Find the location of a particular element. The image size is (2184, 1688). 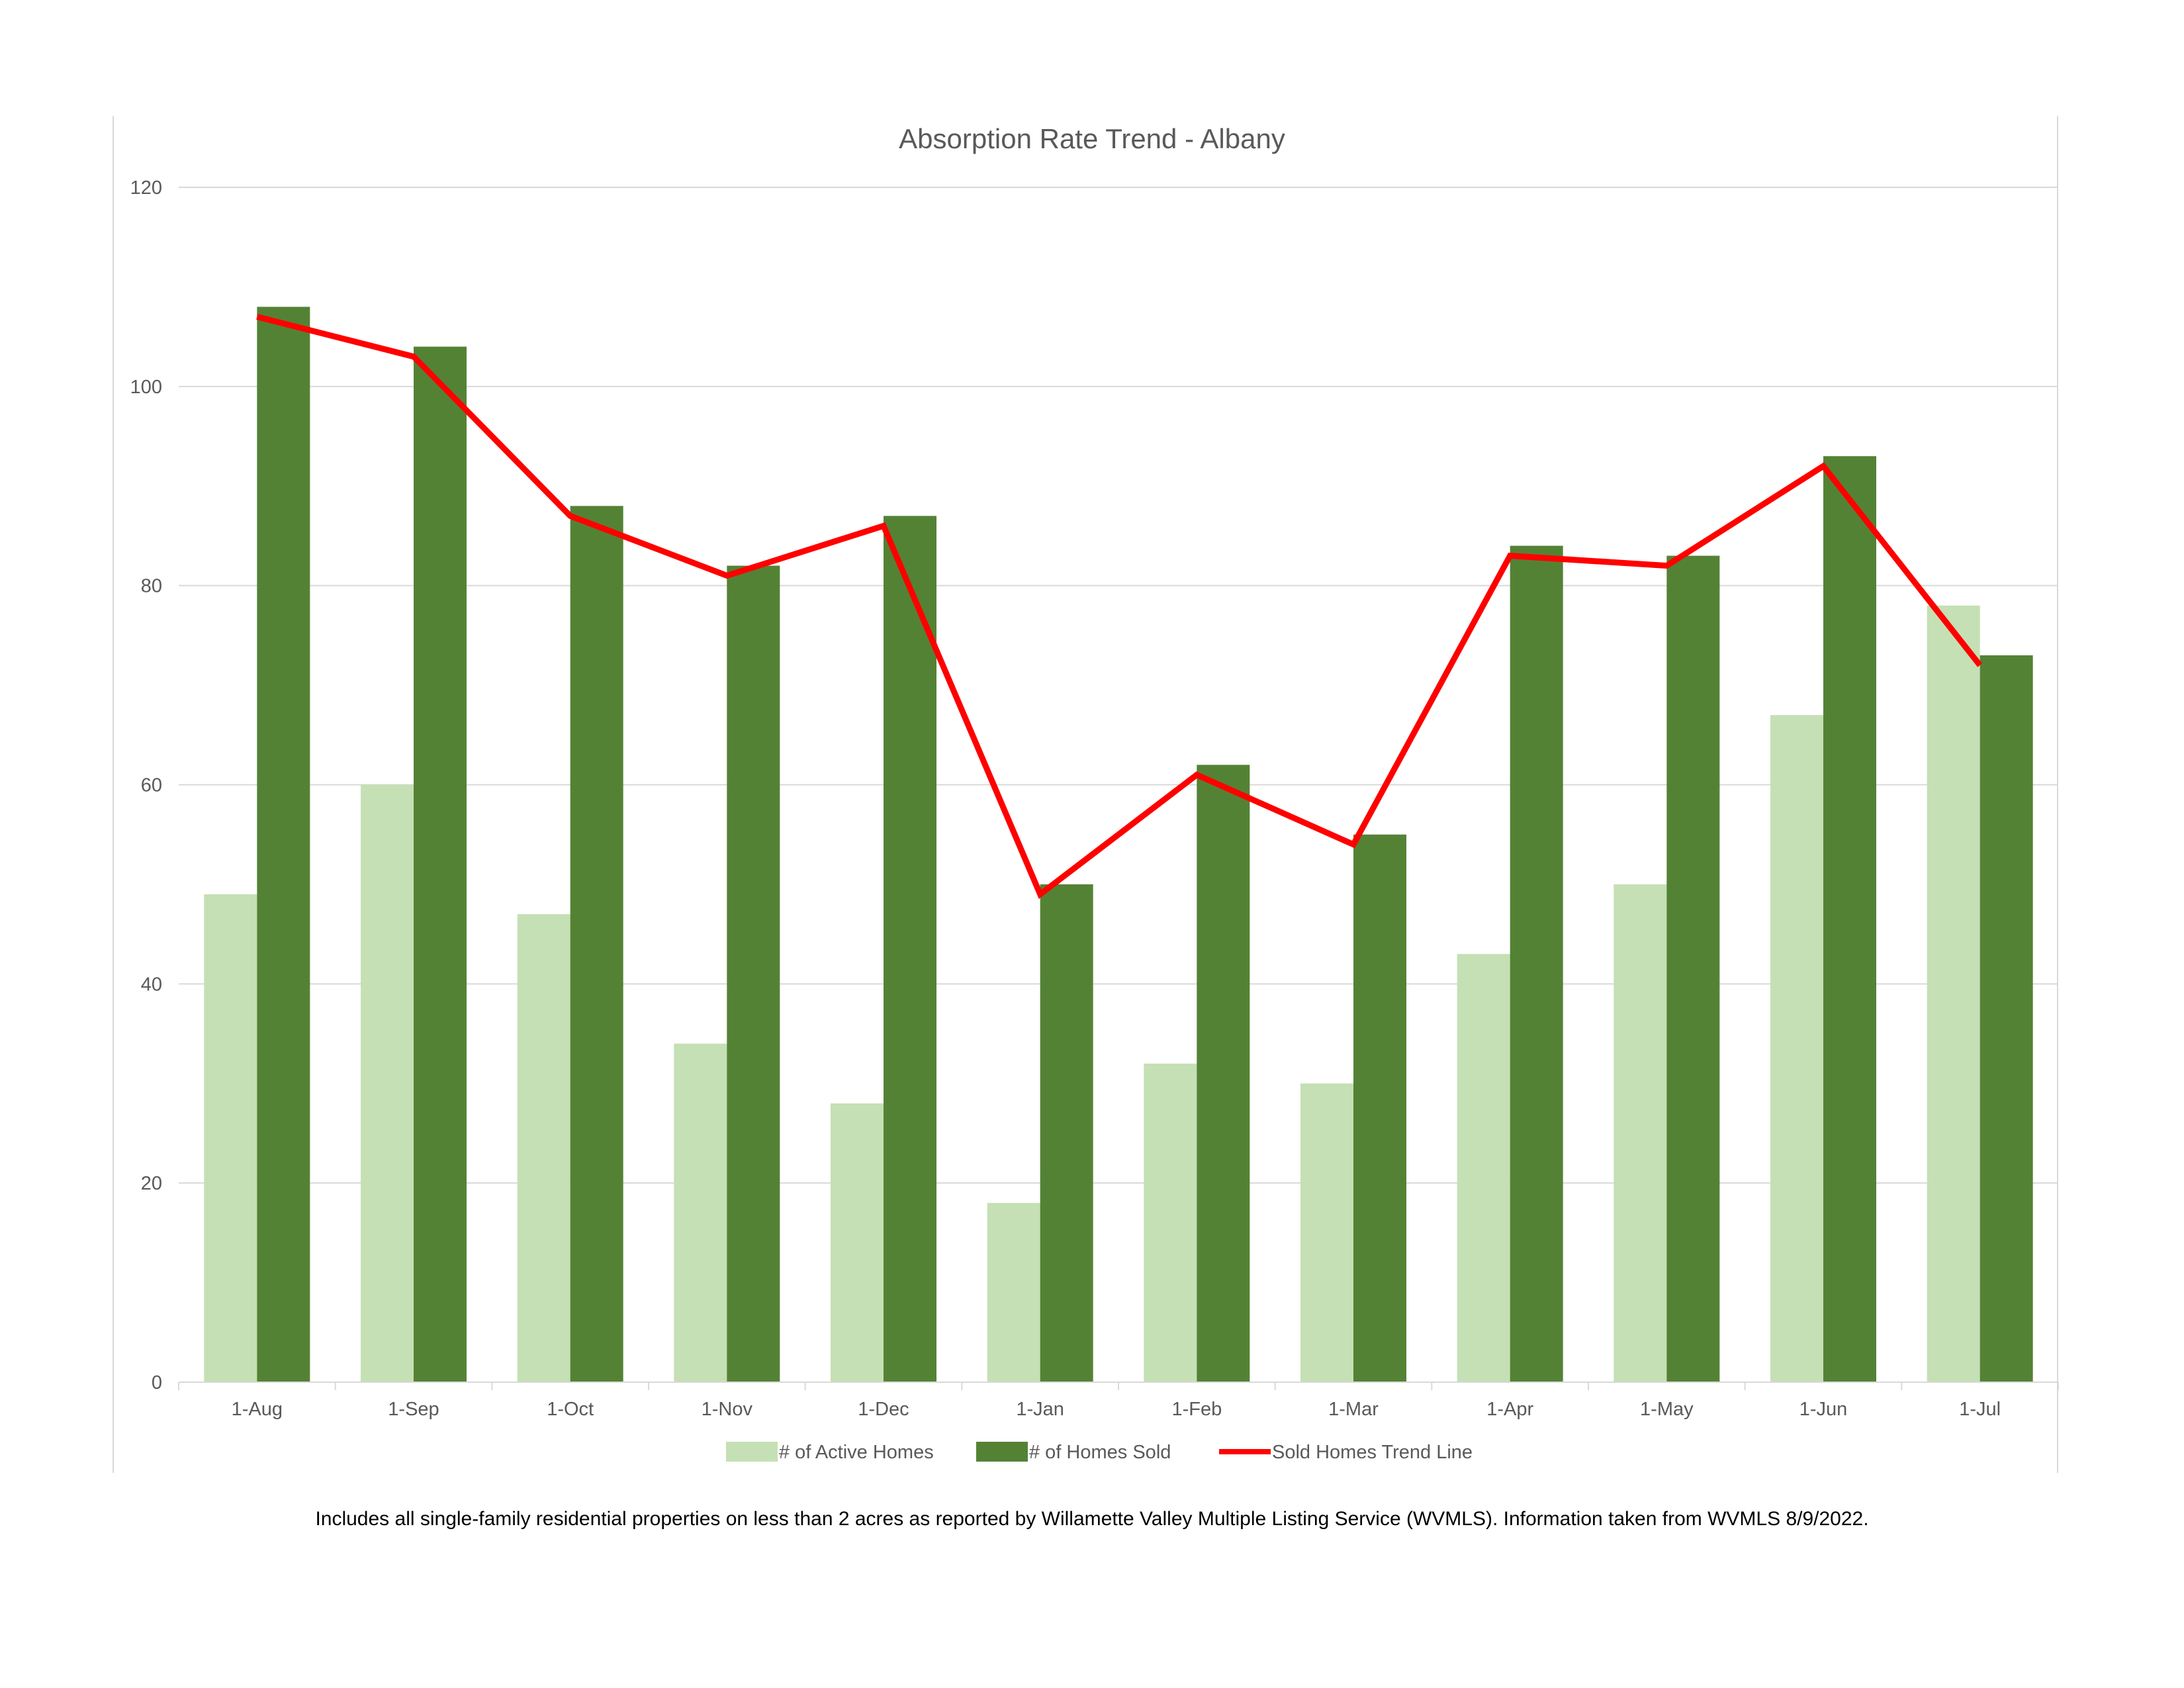

x-tick-label: 1-Dec is located at coordinates (883, 1409).